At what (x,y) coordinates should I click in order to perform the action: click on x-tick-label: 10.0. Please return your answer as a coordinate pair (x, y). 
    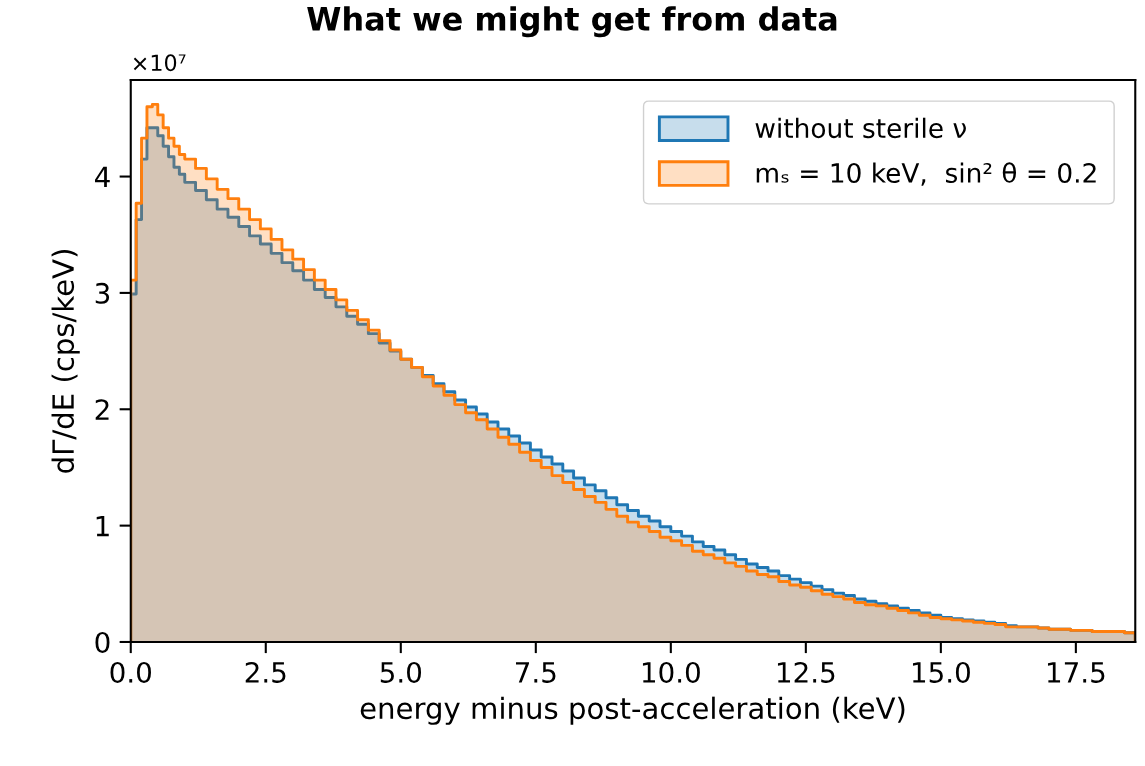
    Looking at the image, I should click on (671, 672).